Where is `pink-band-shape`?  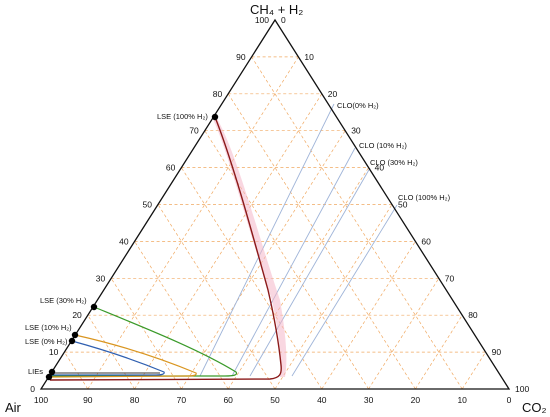
pink-band-shape is located at coordinates (249, 247).